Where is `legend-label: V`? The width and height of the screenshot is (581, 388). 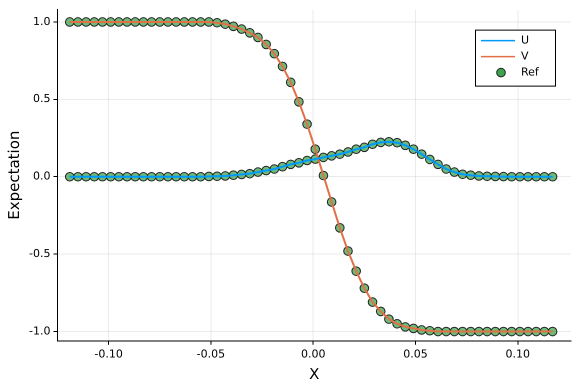 legend-label: V is located at coordinates (525, 55).